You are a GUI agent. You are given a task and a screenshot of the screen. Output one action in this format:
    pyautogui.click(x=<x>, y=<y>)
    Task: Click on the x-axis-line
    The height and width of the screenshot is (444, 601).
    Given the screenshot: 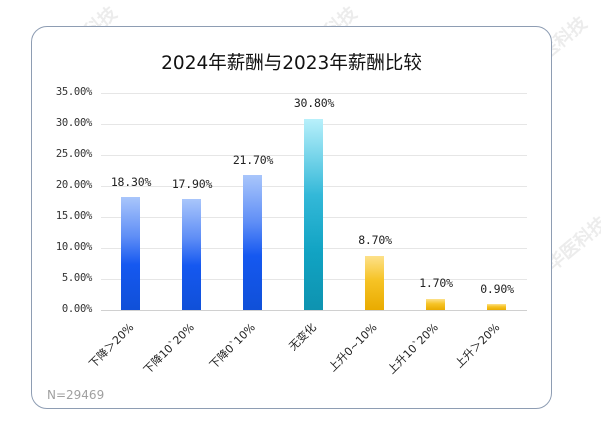 What is the action you would take?
    pyautogui.click(x=314, y=310)
    